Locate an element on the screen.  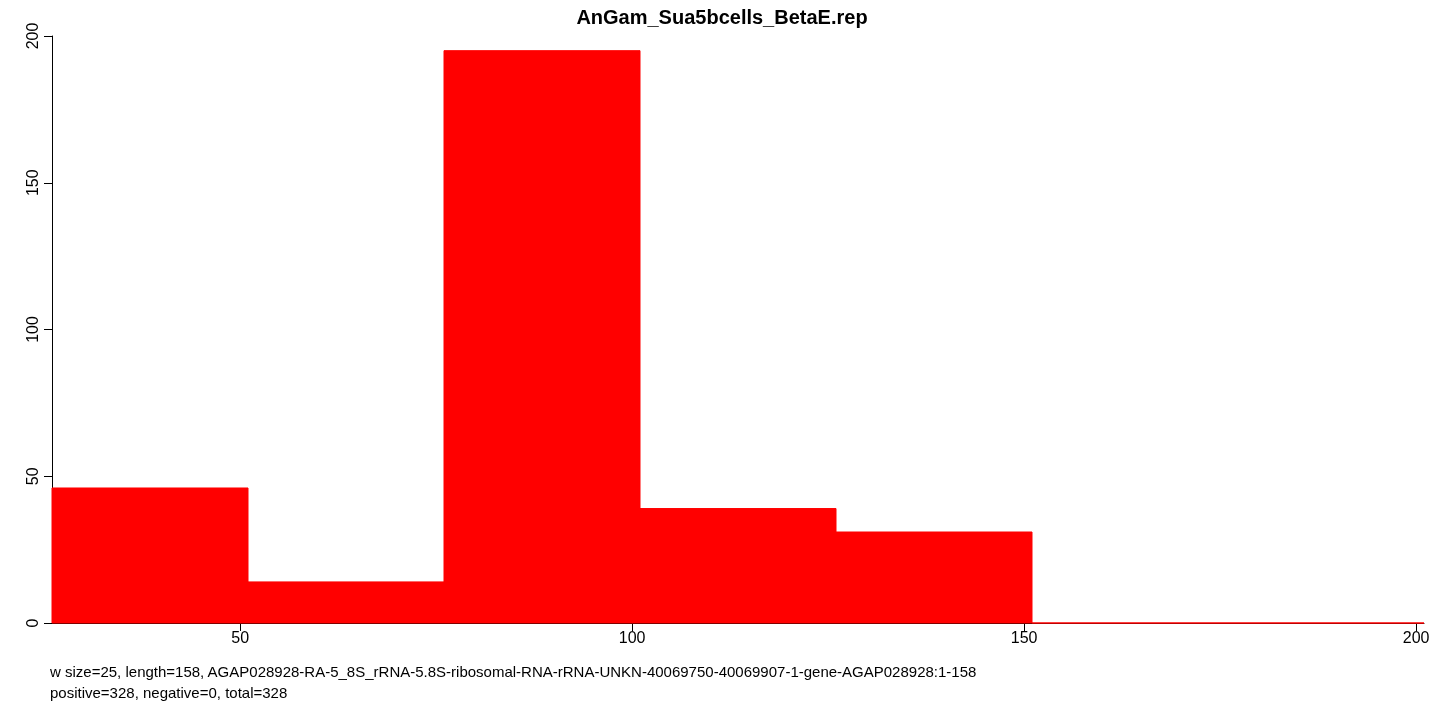
text: w size=25, length=158, AGAP028928-RA-5_8S_rRNA-5.8S-ribosomal-RNA-rRNA-UNKN-40069750-40069907-1-gene-AGAP028928:1-158 is located at coordinates (513, 671).